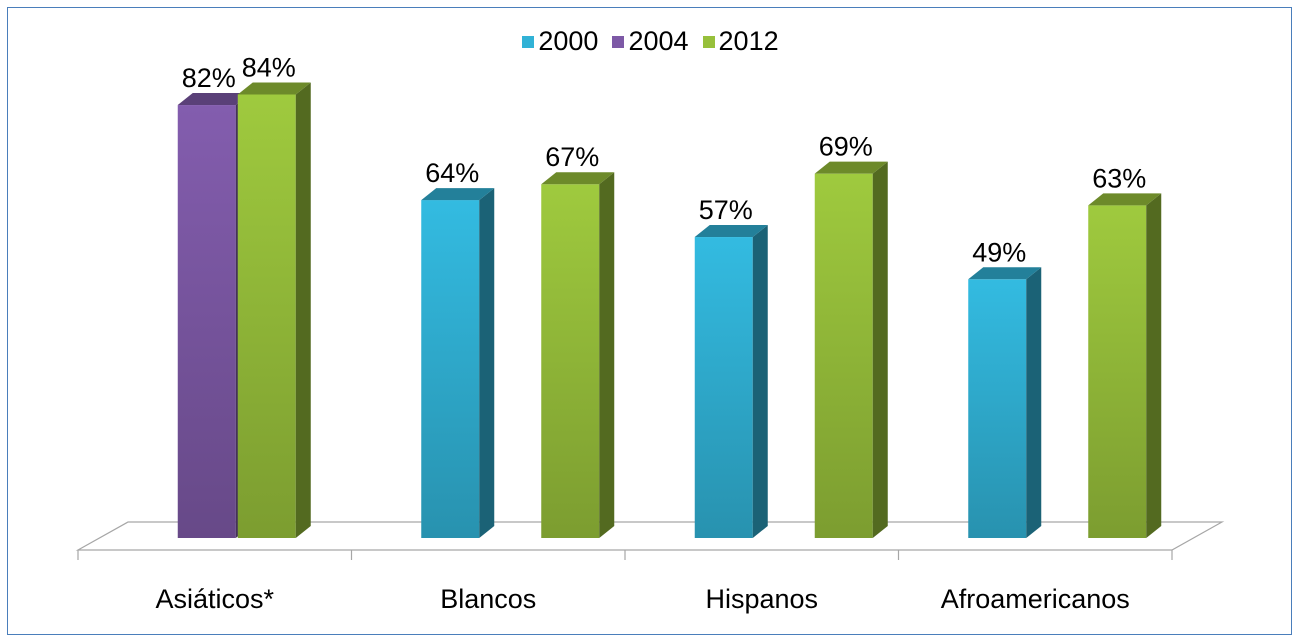 The height and width of the screenshot is (644, 1301). I want to click on data-label-2012-1: 67%, so click(572, 157).